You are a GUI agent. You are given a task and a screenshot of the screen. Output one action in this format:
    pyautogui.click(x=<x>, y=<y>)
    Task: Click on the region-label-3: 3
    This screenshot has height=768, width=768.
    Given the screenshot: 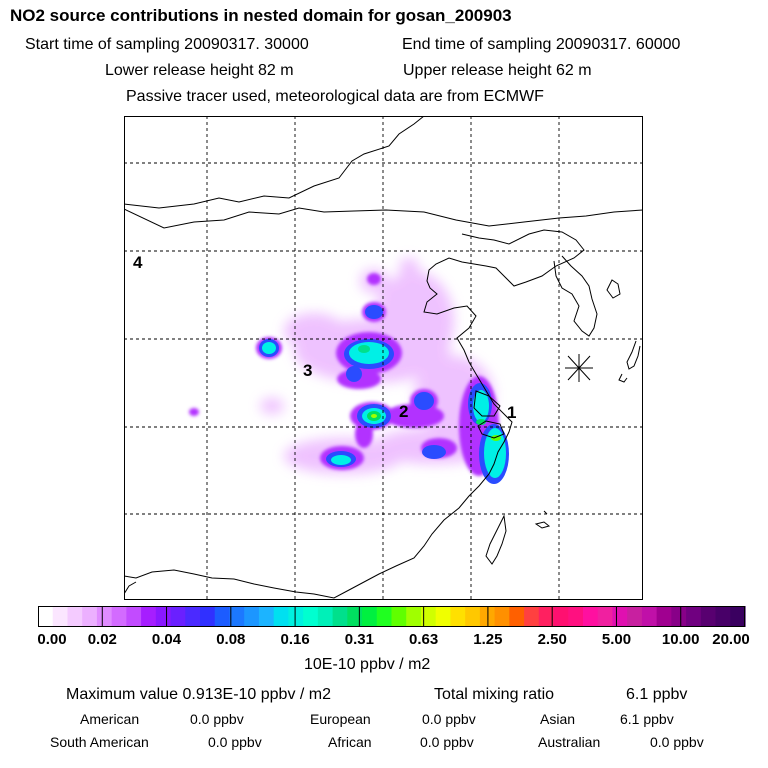 What is the action you would take?
    pyautogui.click(x=307, y=370)
    